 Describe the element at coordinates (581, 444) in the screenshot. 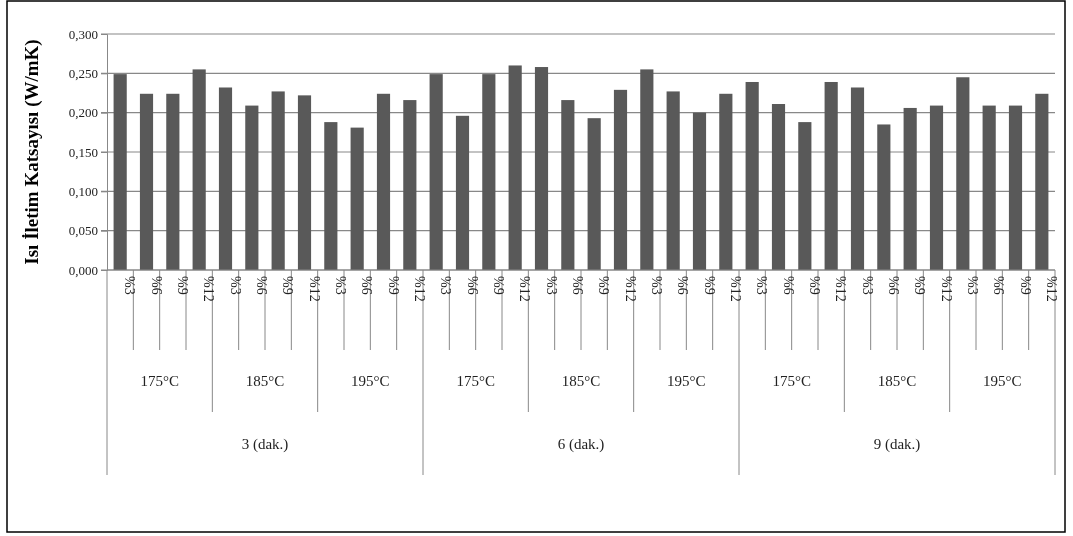

I see `text: 6 (dak.)` at that location.